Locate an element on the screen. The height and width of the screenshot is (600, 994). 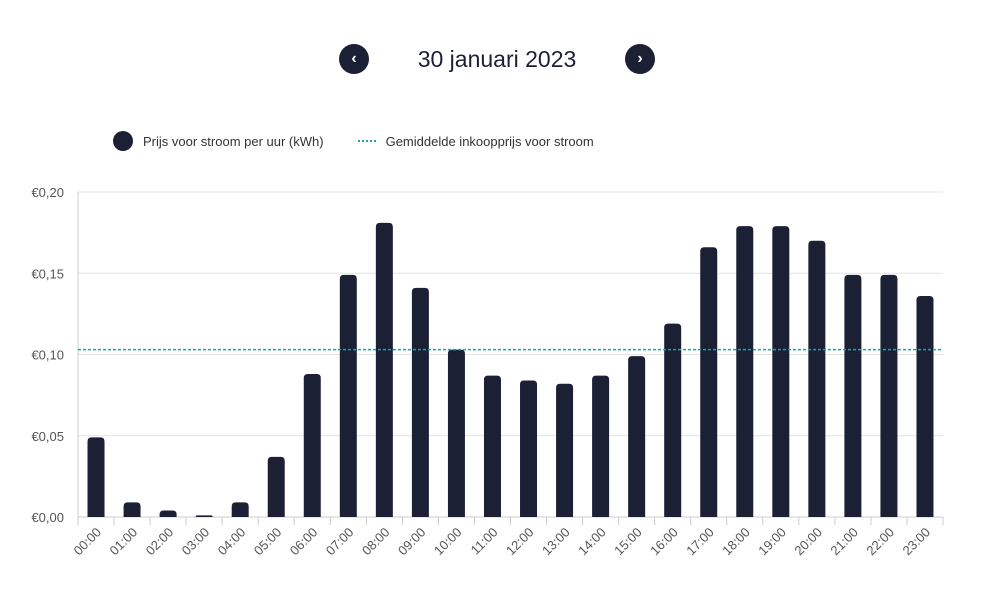
bar-2000 is located at coordinates (817, 378).